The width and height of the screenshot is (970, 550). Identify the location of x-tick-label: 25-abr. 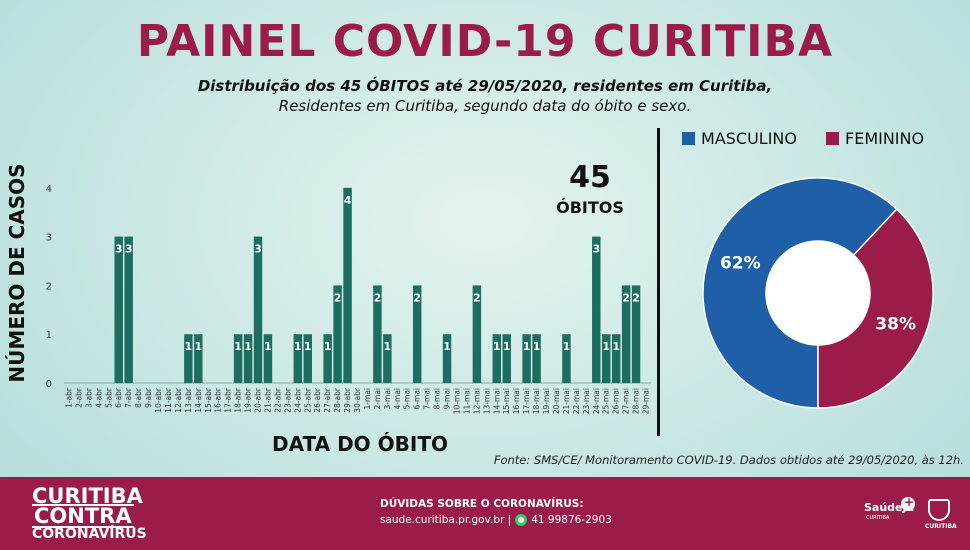
(307, 400).